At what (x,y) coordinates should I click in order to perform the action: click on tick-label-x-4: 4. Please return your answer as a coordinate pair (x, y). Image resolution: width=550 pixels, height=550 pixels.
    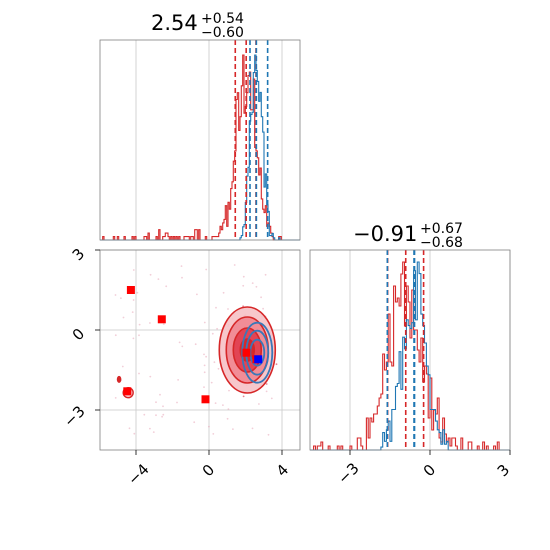
    Looking at the image, I should click on (282, 470).